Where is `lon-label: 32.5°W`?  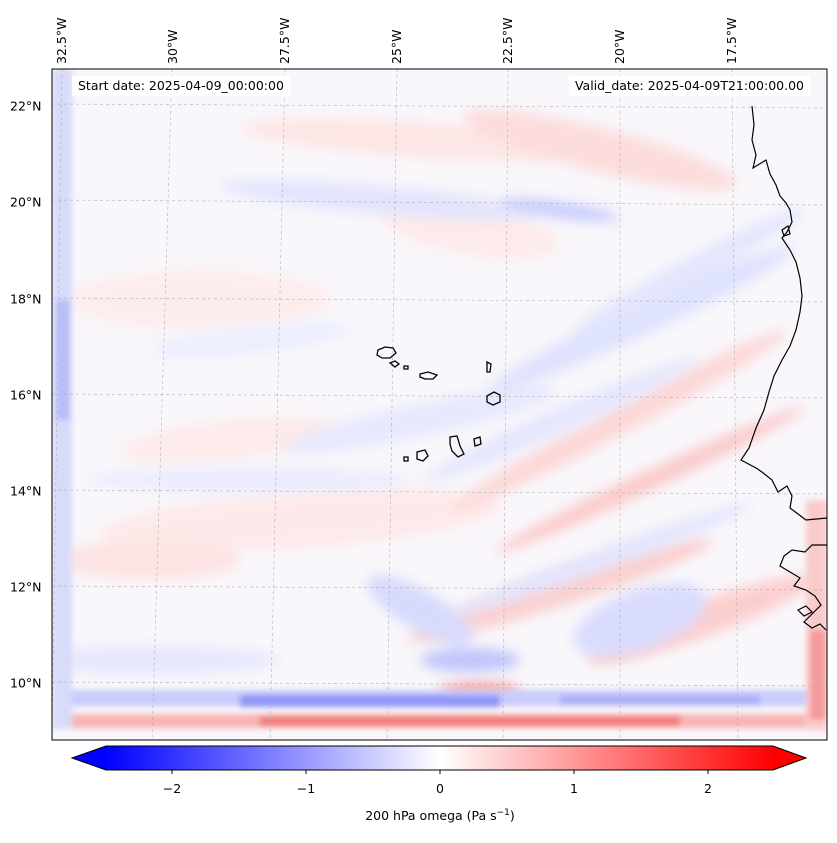
lon-label: 32.5°W is located at coordinates (61, 40).